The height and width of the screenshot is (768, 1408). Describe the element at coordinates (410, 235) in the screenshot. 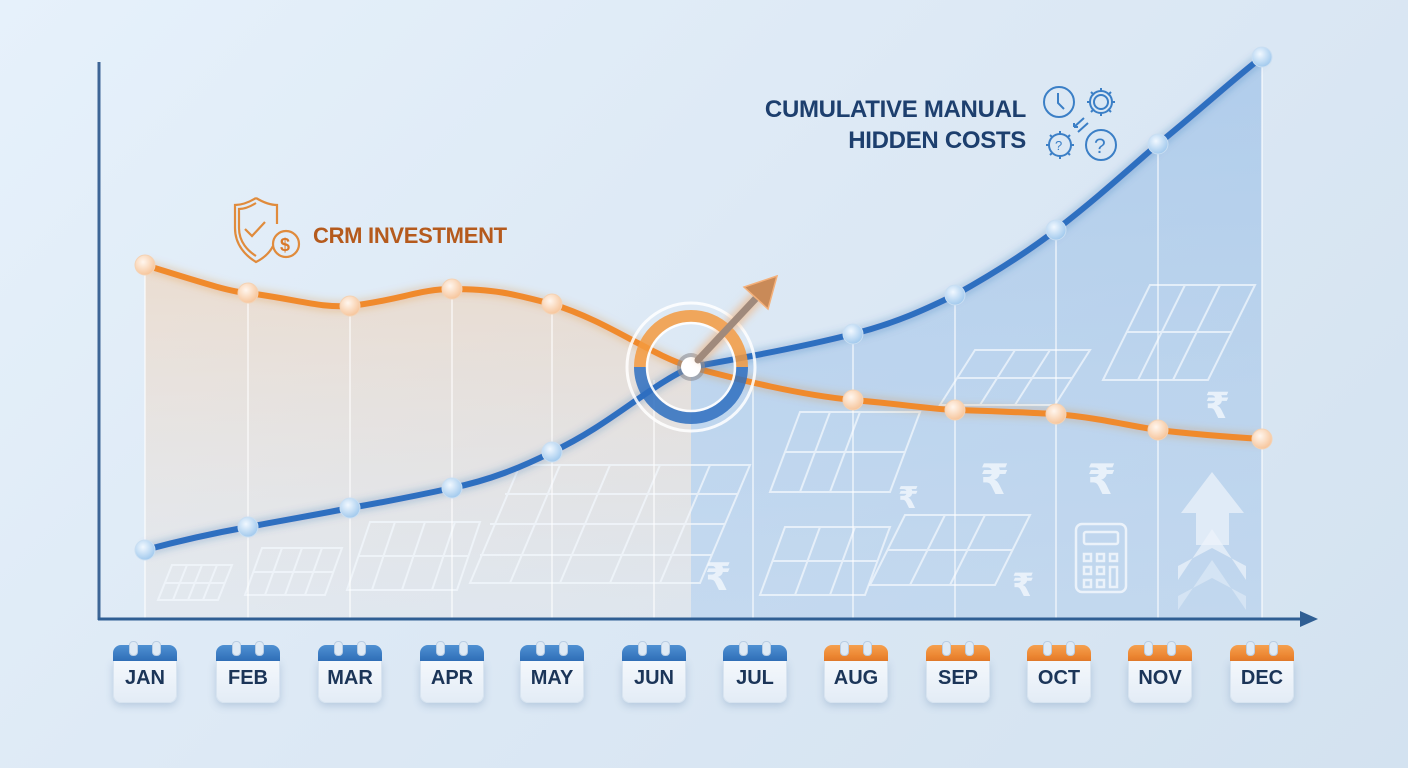

I see `crm-investment-label: CRM INVESTMENT` at that location.